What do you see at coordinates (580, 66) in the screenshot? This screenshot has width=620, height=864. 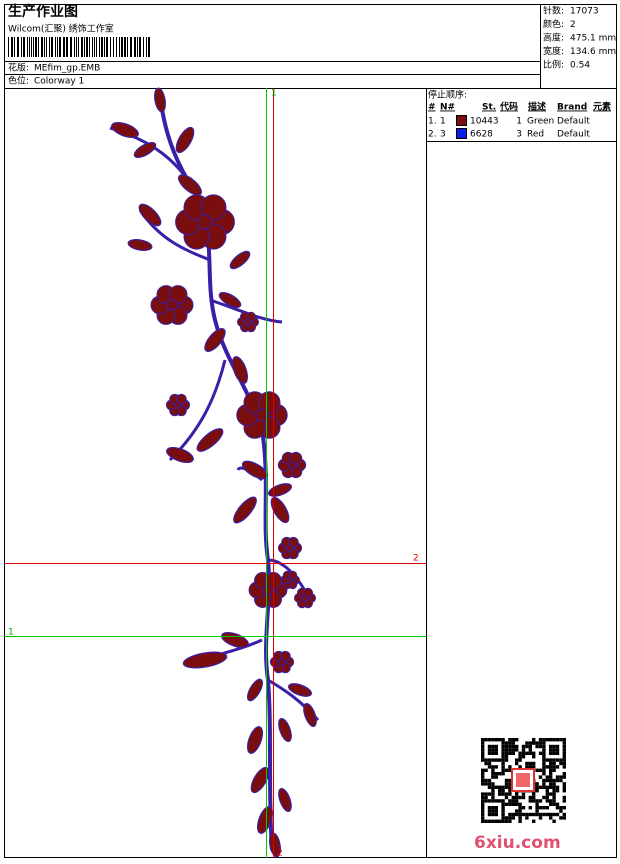 I see `stat-value: 0.54` at bounding box center [580, 66].